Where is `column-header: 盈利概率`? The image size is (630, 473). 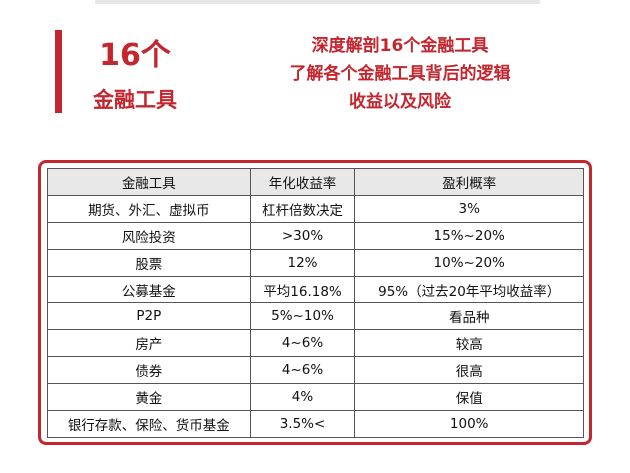 column-header: 盈利概率 is located at coordinates (469, 182).